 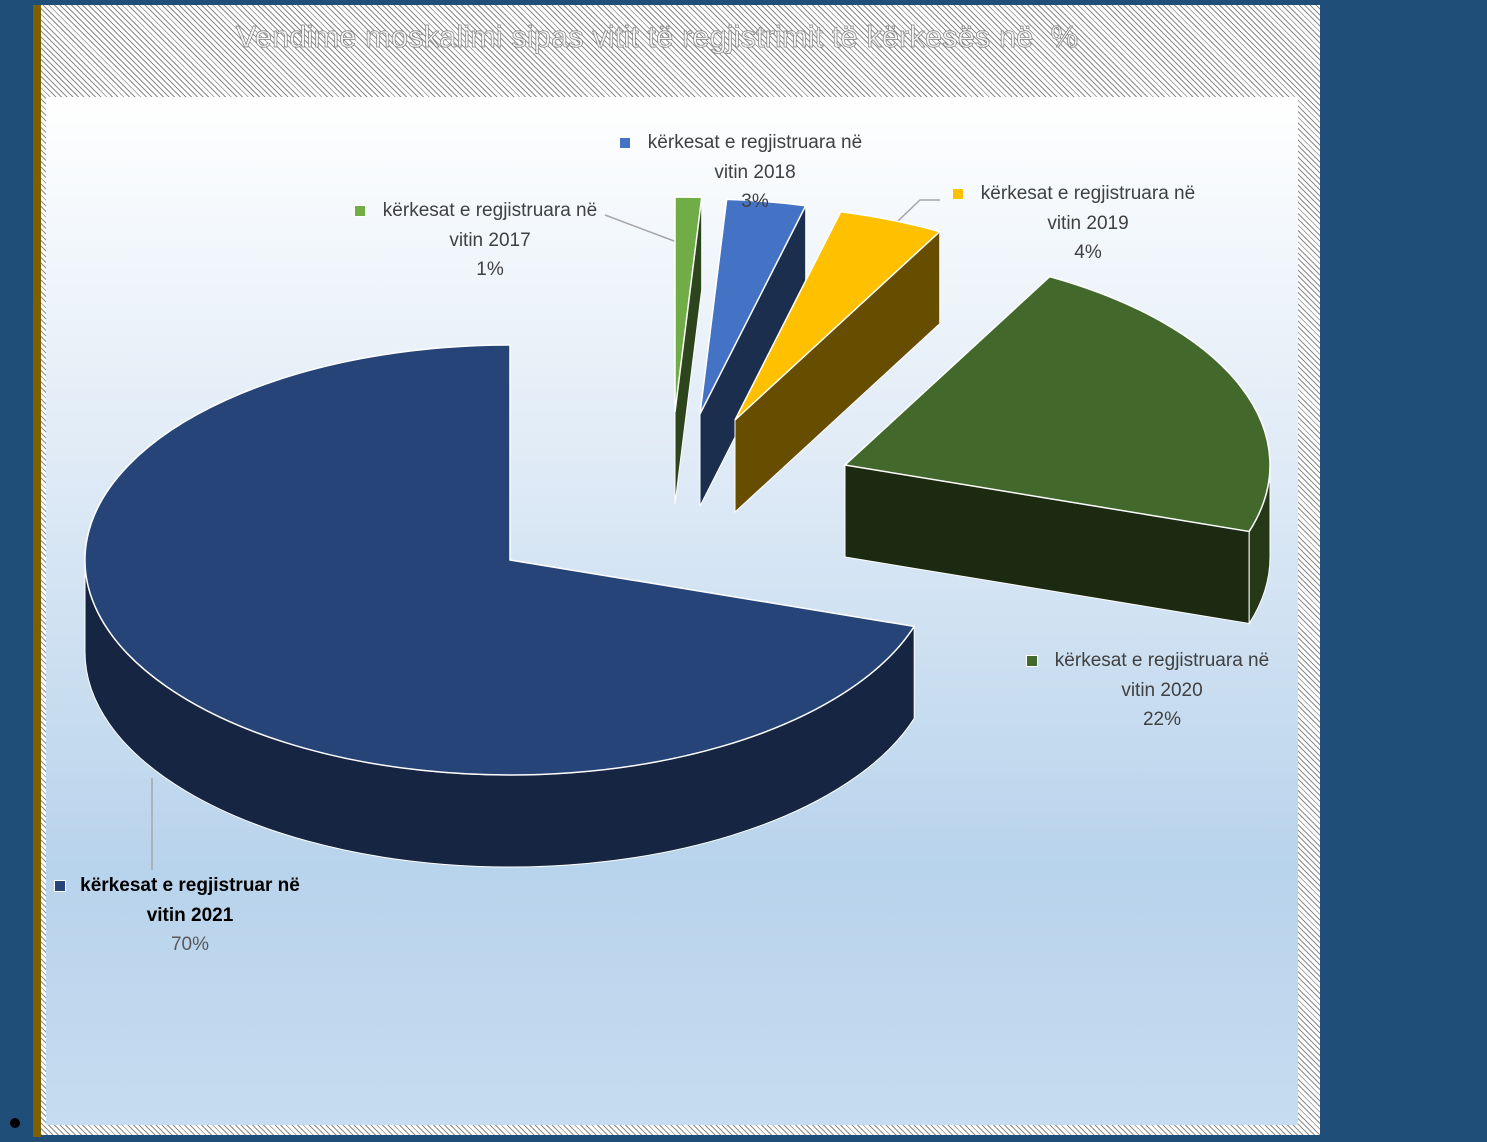 What do you see at coordinates (1088, 252) in the screenshot?
I see `label-value: 4%` at bounding box center [1088, 252].